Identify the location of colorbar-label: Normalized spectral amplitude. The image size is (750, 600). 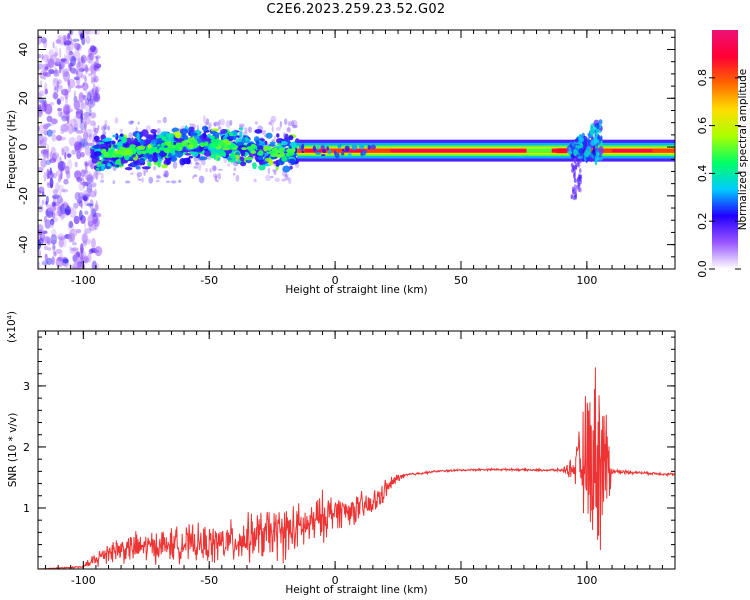
(743, 149).